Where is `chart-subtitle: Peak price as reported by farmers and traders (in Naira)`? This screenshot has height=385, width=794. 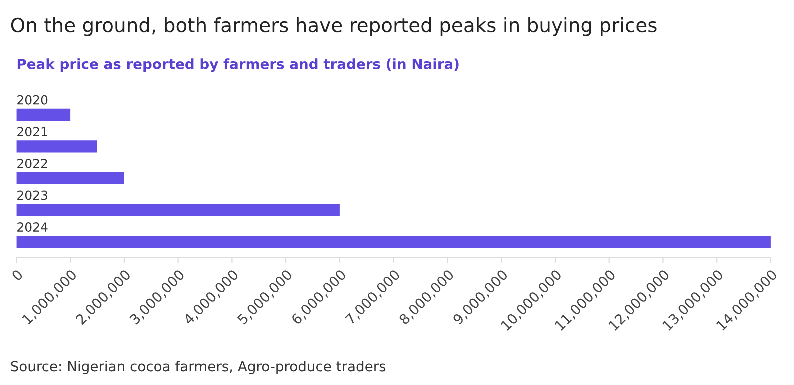
chart-subtitle: Peak price as reported by farmers and traders (in Naira) is located at coordinates (238, 65).